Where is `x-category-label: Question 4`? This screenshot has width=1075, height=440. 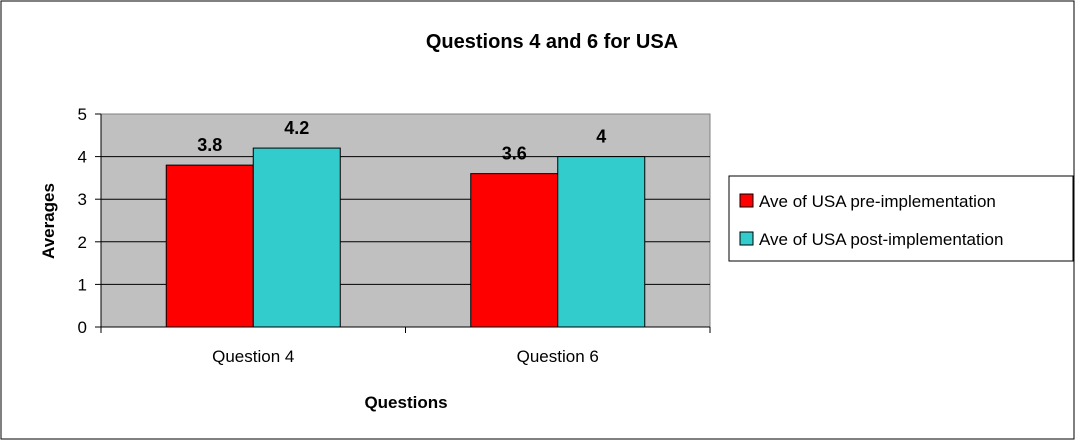 x-category-label: Question 4 is located at coordinates (253, 356).